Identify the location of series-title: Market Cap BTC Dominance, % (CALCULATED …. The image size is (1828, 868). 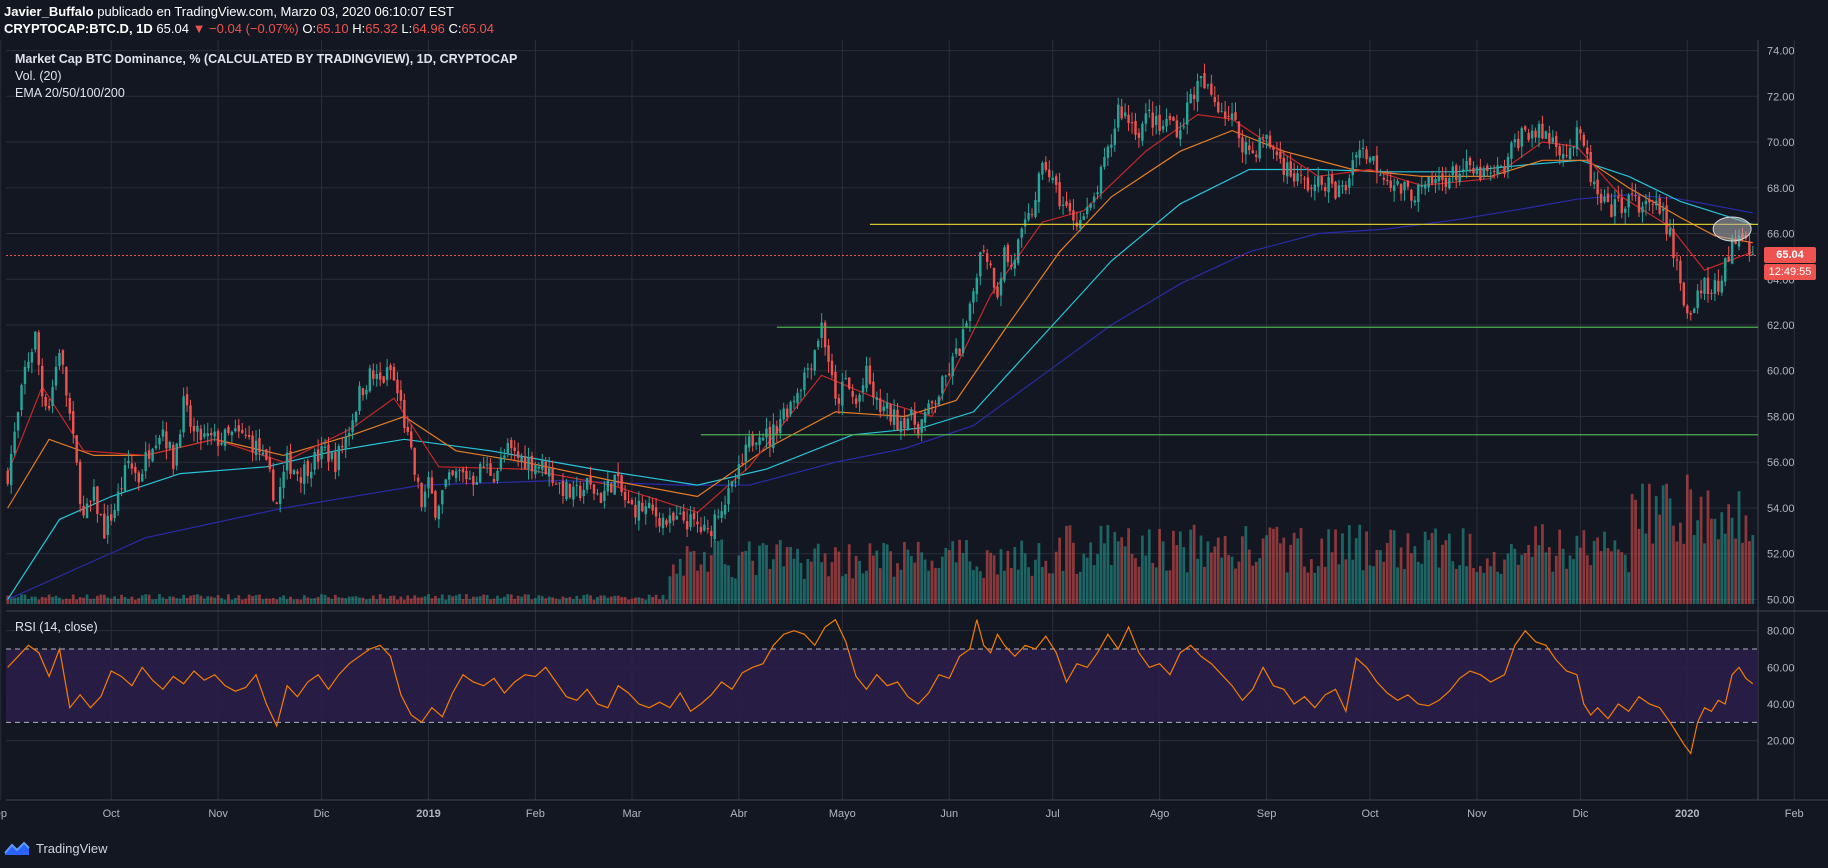
(266, 59).